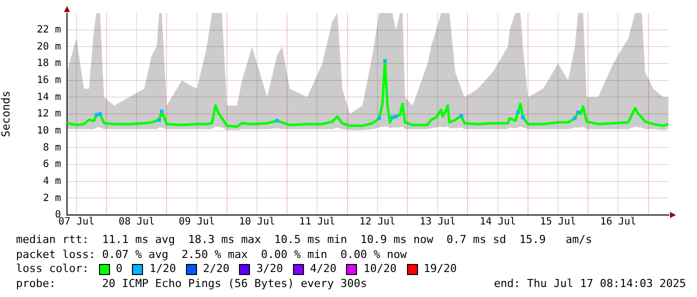 This screenshot has width=697, height=297. Describe the element at coordinates (216, 269) in the screenshot. I see `legend-label: 2/20` at that location.